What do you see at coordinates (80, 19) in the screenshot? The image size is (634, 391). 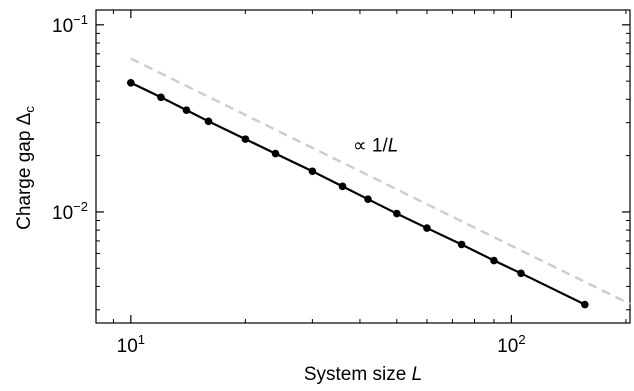 I see `y-tick-exponent: −1` at bounding box center [80, 19].